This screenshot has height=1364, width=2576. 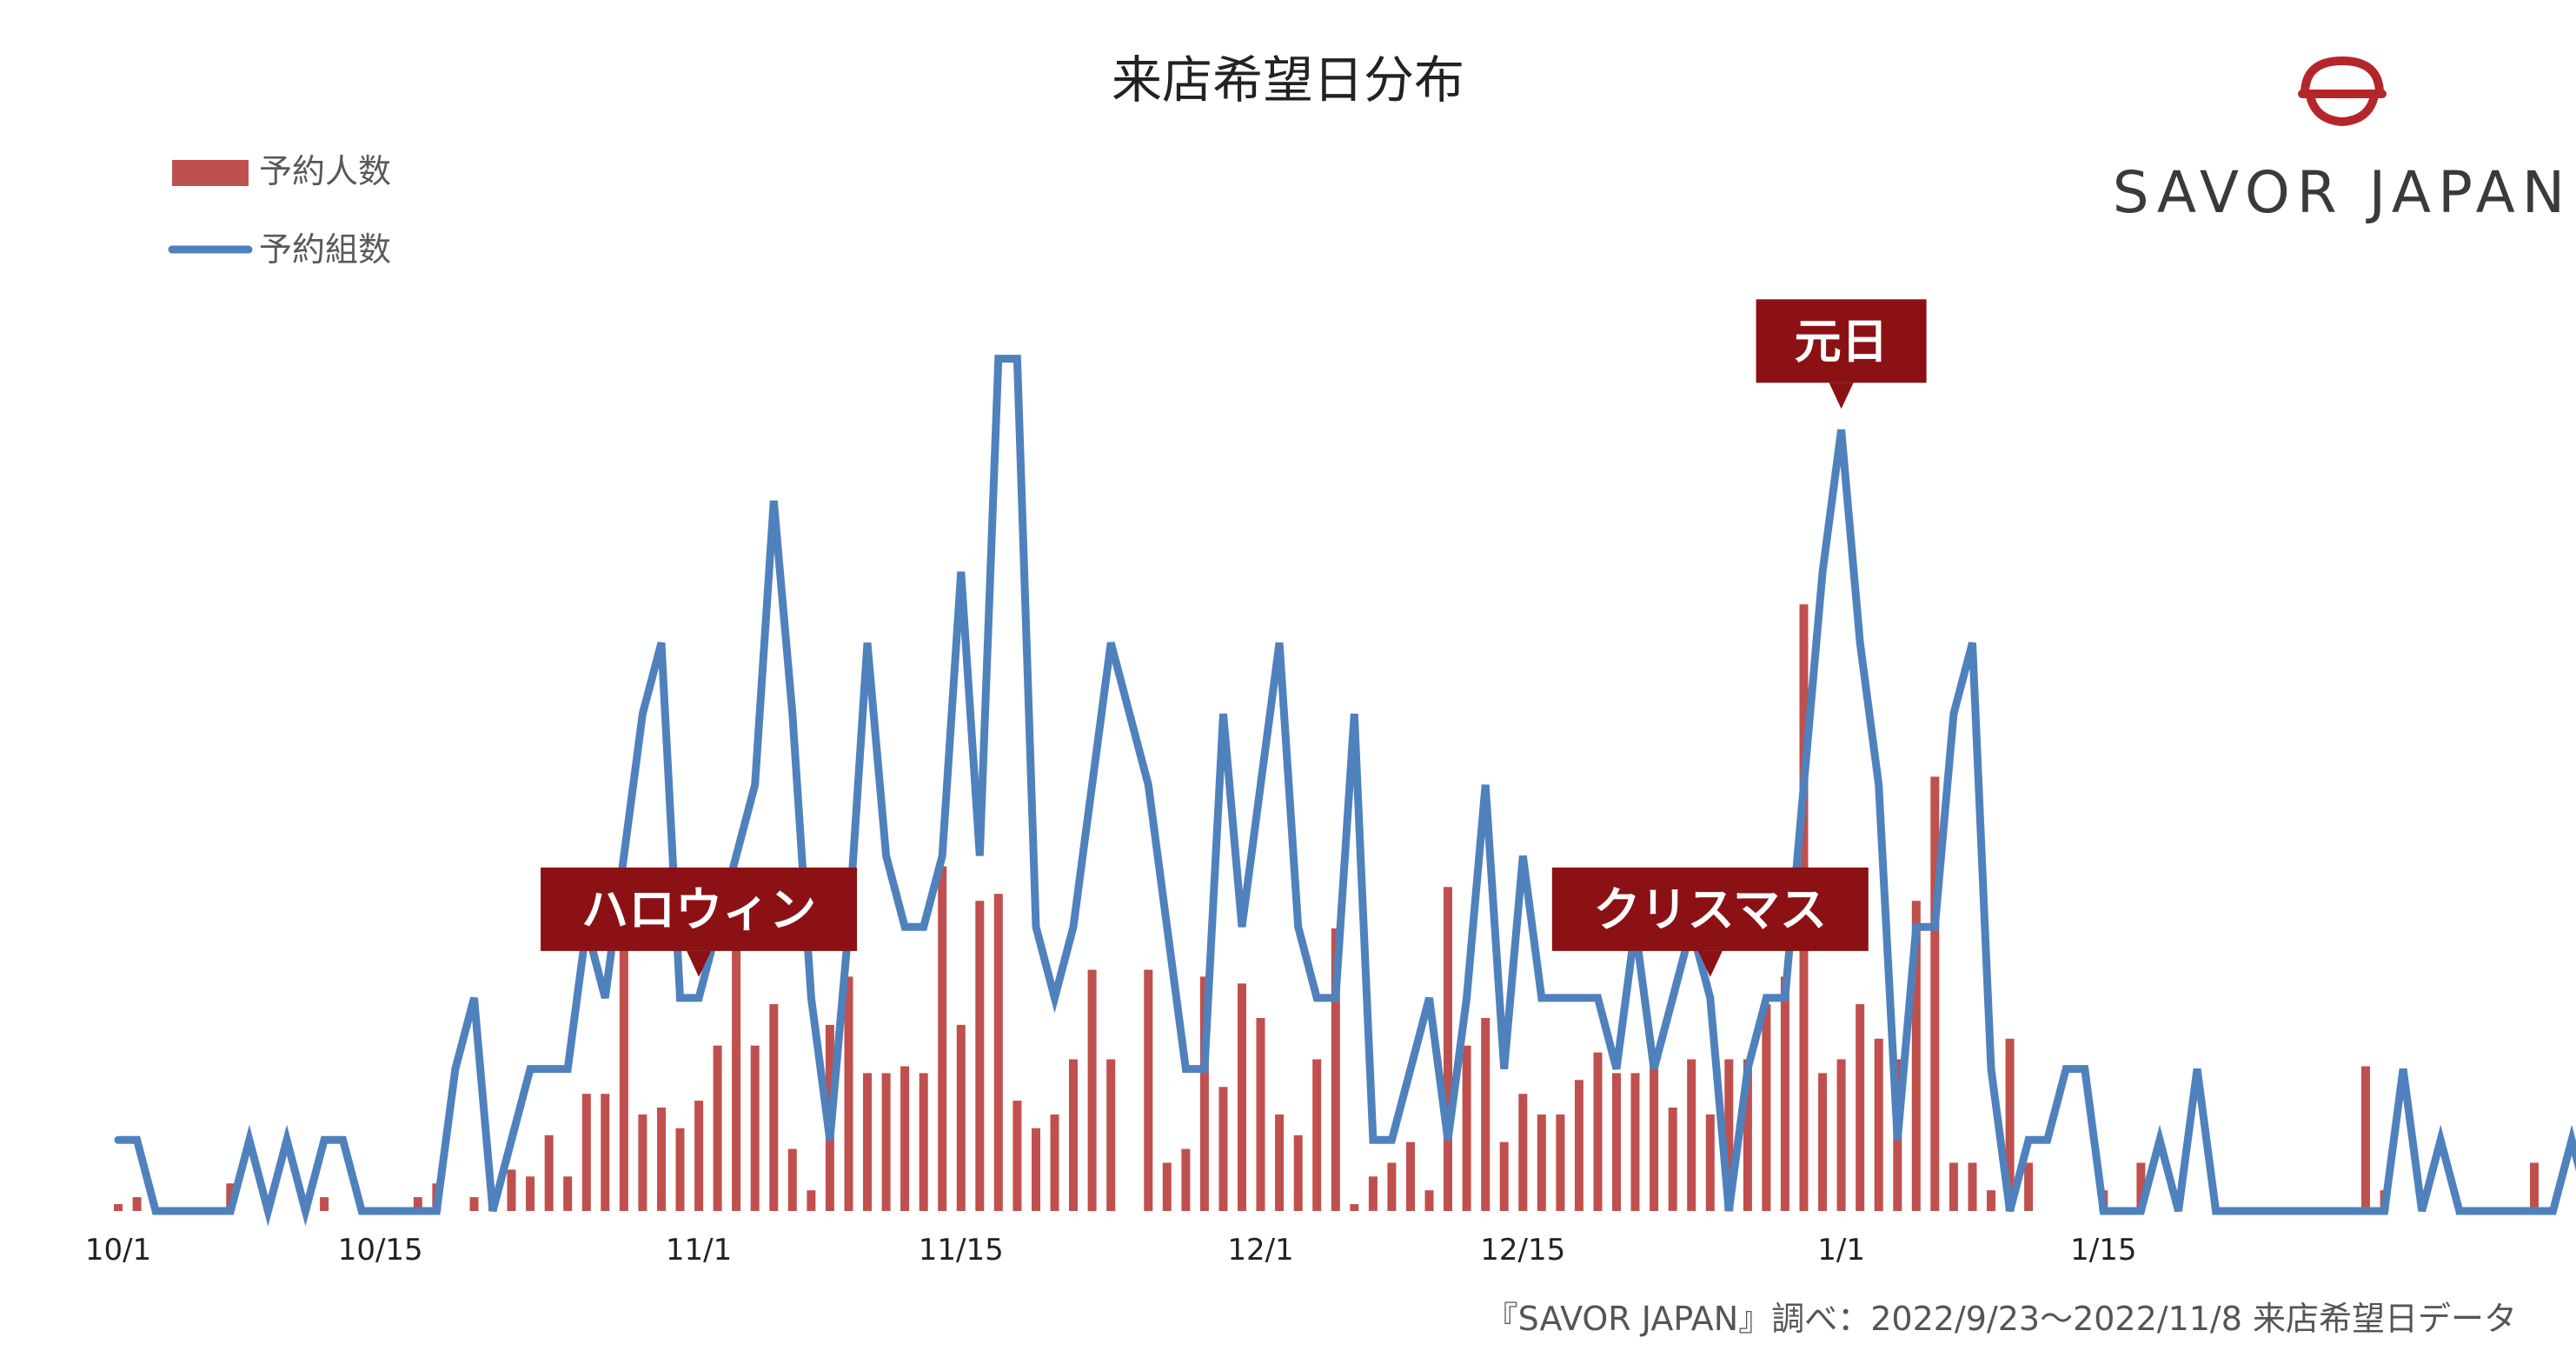 I want to click on annotation-label: 元日, so click(x=1842, y=342).